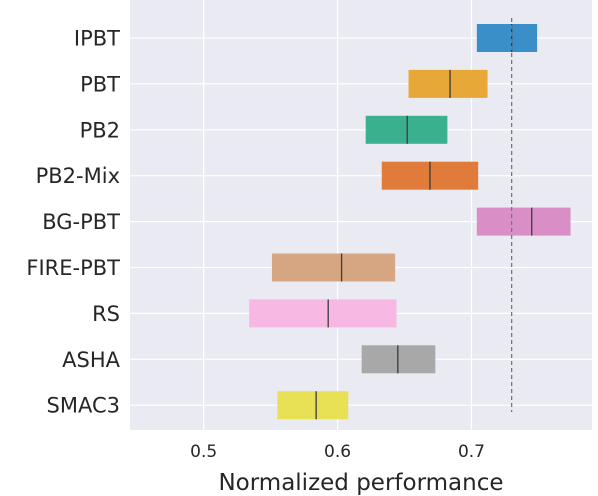 The height and width of the screenshot is (496, 598). What do you see at coordinates (83, 406) in the screenshot?
I see `y-tick-label: SMAC3` at bounding box center [83, 406].